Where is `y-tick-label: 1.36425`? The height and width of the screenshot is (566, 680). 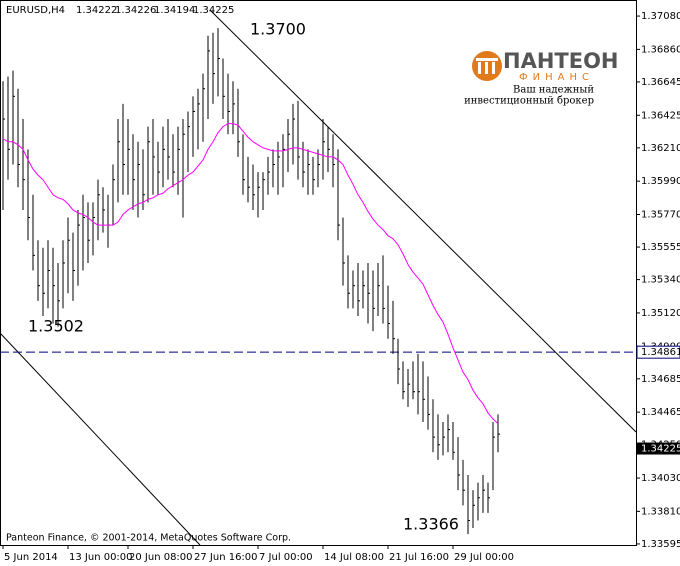 y-tick-label: 1.36425 is located at coordinates (660, 115).